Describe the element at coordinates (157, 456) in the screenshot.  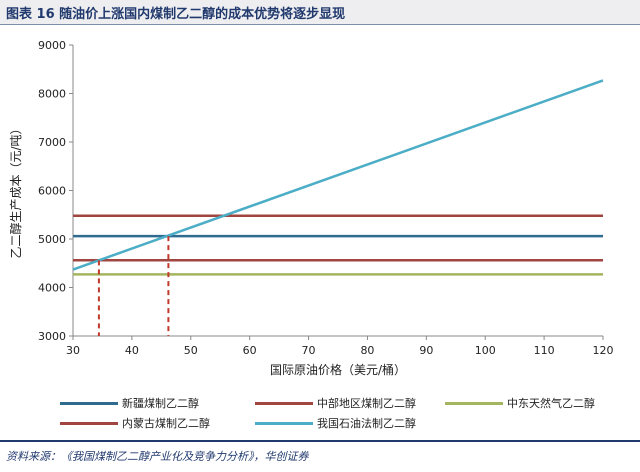
I see `source-note: 资料来源：《我国煤制乙二醇产业化及竞争力分析》，华创证券` at that location.